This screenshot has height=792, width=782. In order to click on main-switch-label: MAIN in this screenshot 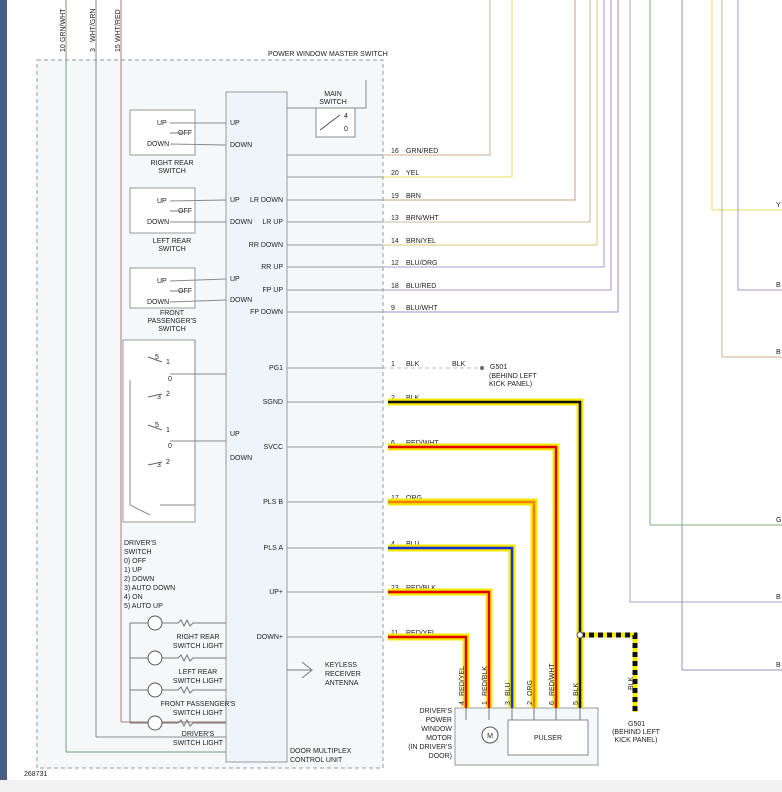, I will do `click(333, 94)`.